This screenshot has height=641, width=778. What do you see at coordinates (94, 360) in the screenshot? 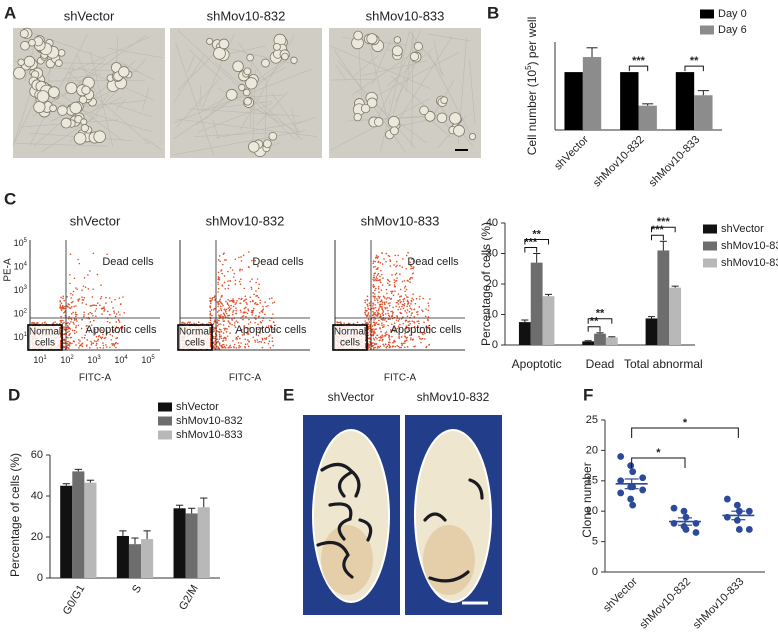
I see `x-tick-label: 103` at bounding box center [94, 360].